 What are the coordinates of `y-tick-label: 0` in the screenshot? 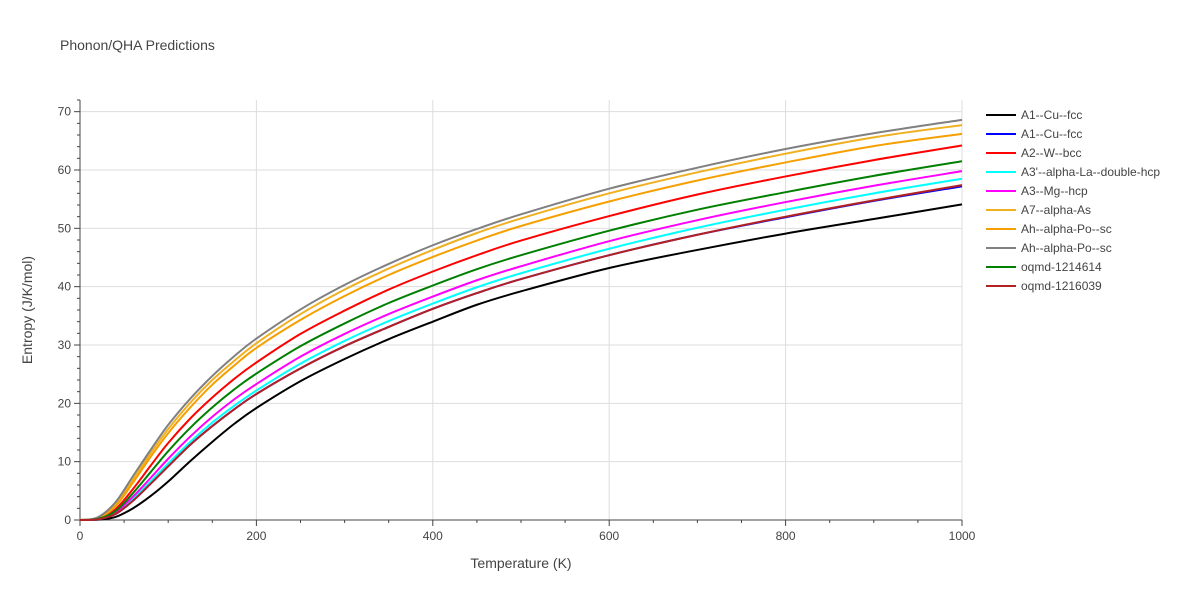 It's located at (67, 520).